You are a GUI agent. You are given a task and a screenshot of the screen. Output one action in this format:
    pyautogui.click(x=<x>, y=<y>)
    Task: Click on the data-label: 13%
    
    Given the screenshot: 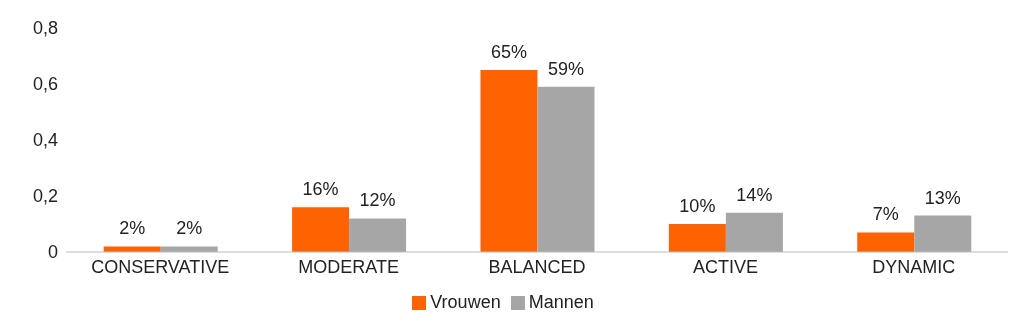 What is the action you would take?
    pyautogui.click(x=942, y=197)
    